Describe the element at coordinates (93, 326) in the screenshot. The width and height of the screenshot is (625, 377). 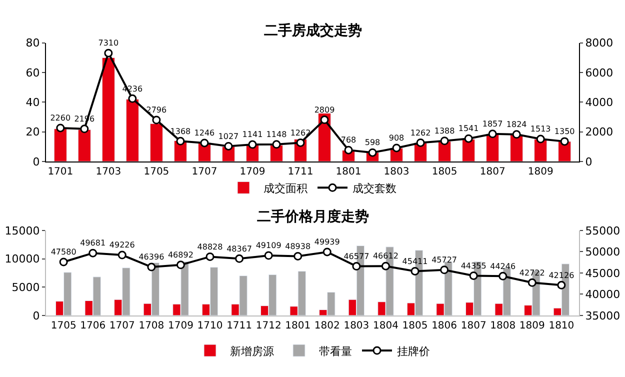
I see `x-tick-label: 1706` at that location.